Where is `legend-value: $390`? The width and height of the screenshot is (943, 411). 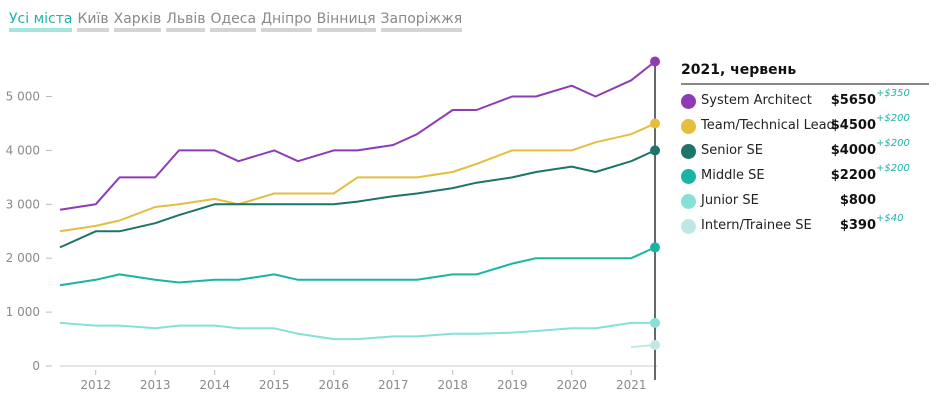 legend-value: $390 is located at coordinates (857, 225).